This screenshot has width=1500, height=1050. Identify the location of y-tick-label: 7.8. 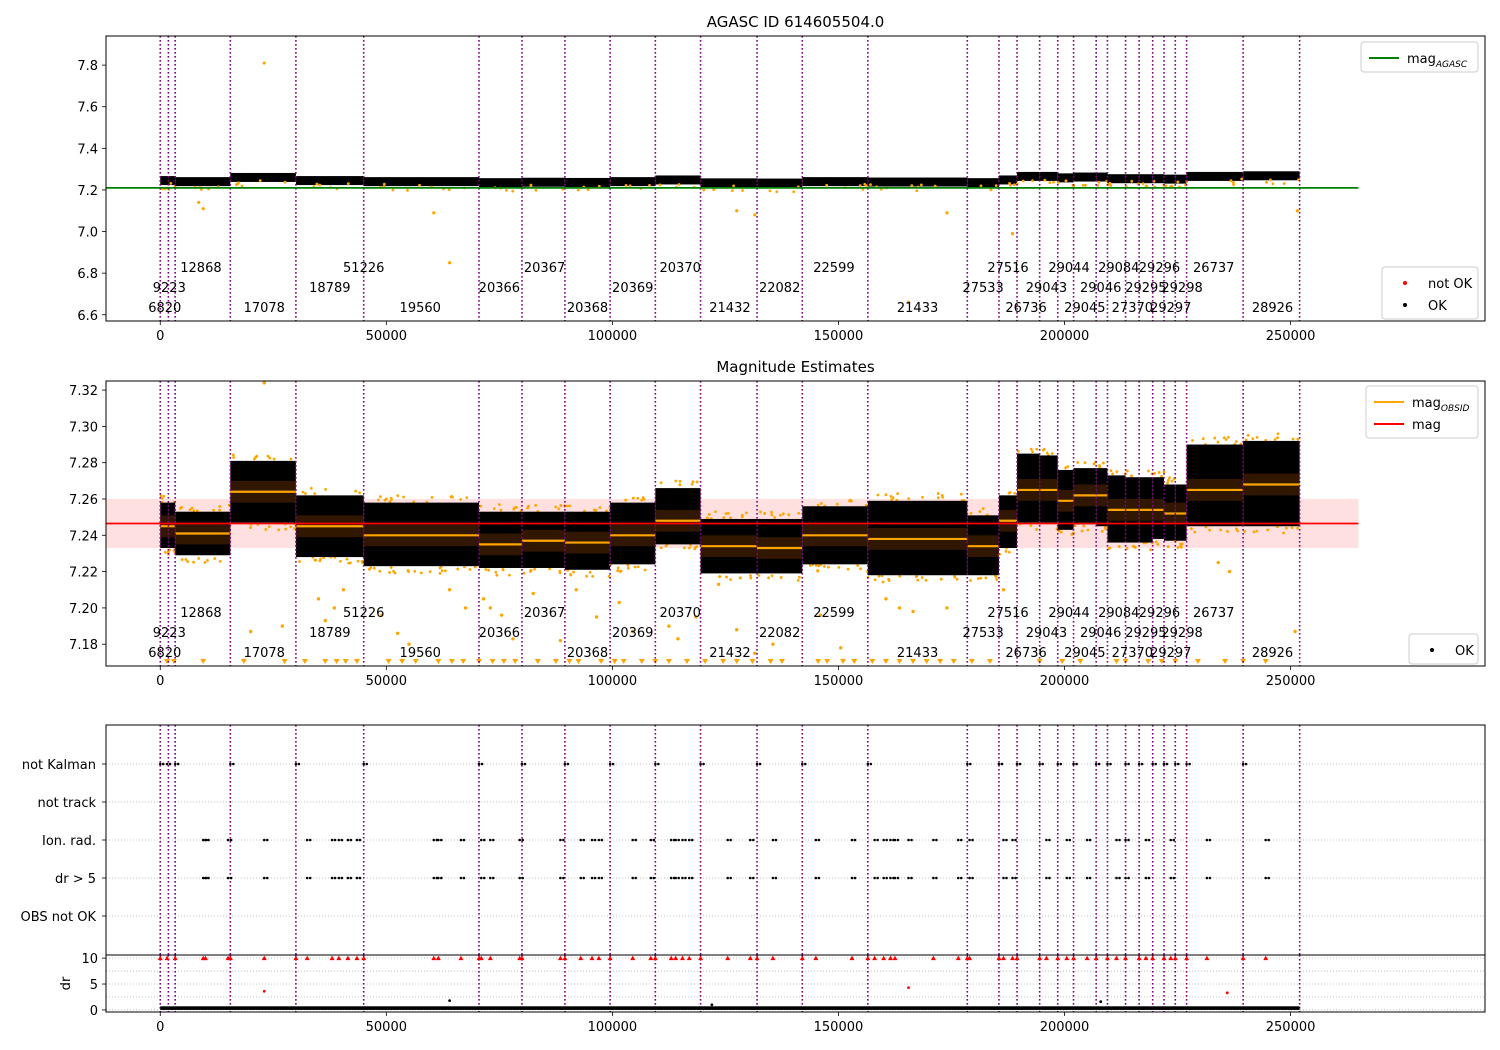
(87, 66).